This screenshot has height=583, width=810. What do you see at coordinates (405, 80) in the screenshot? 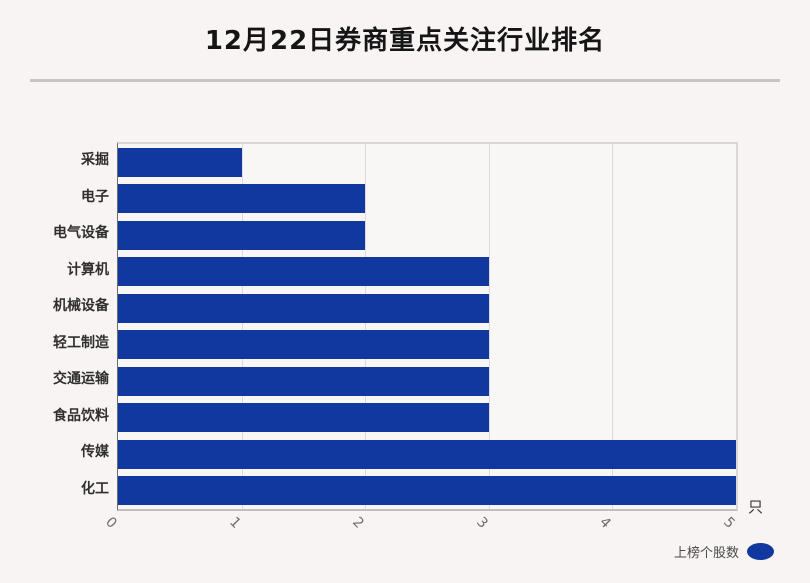
I see `divider` at bounding box center [405, 80].